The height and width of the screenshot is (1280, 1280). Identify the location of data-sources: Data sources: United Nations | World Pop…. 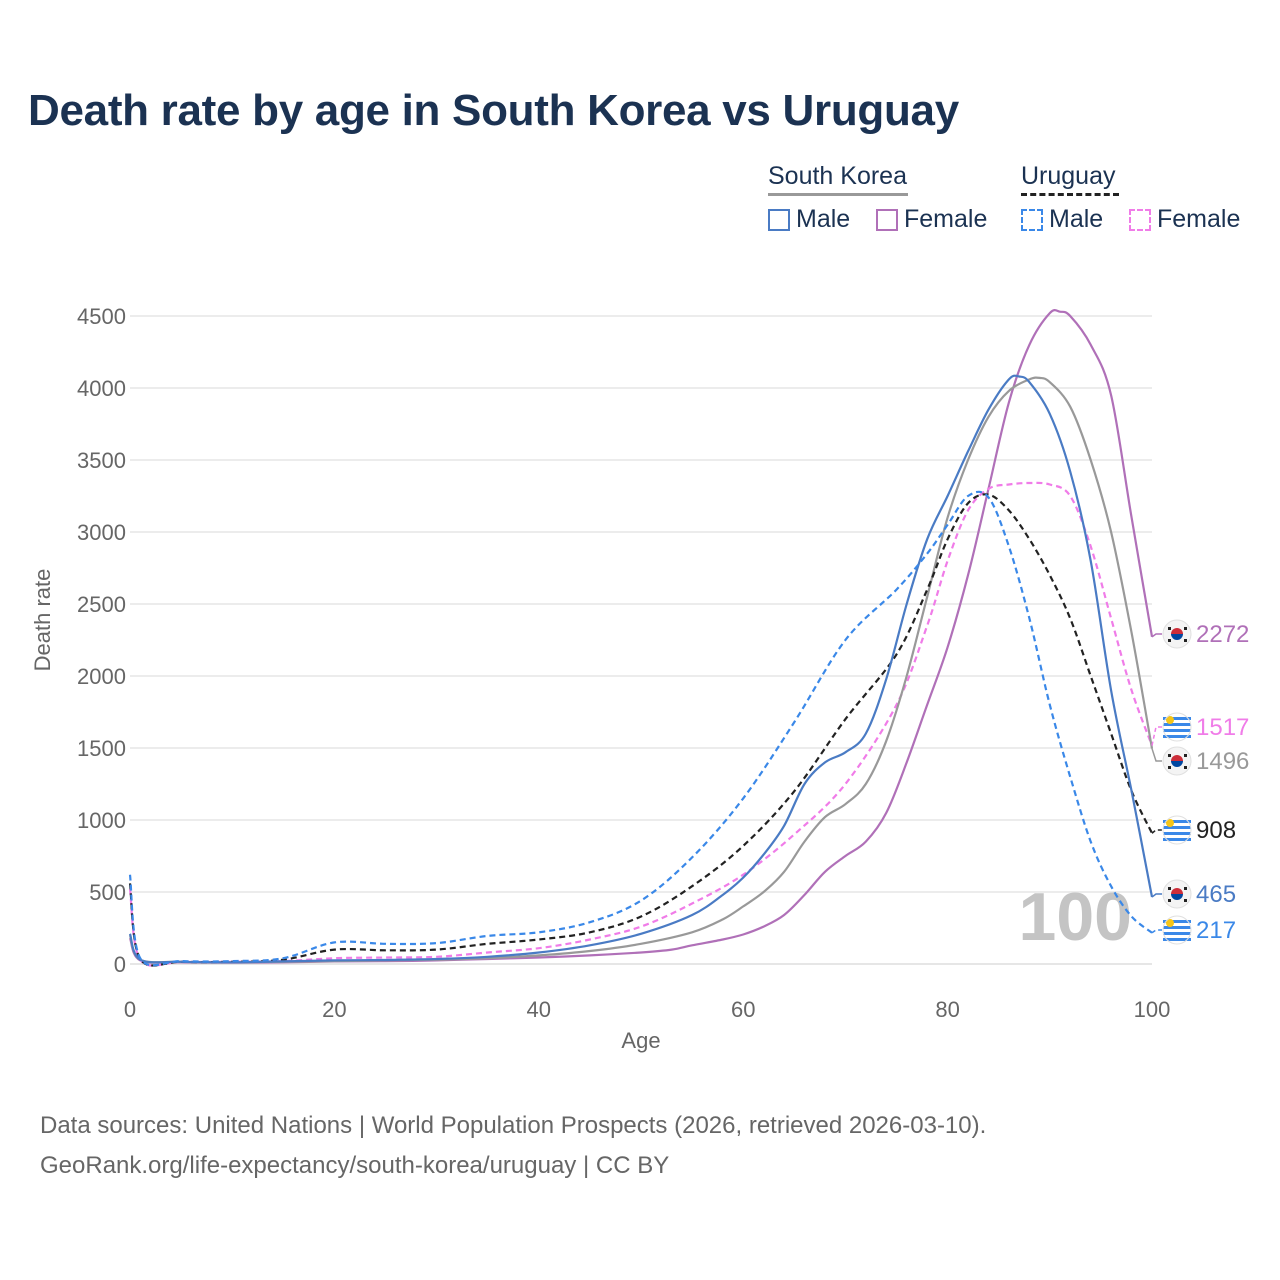
(513, 1146).